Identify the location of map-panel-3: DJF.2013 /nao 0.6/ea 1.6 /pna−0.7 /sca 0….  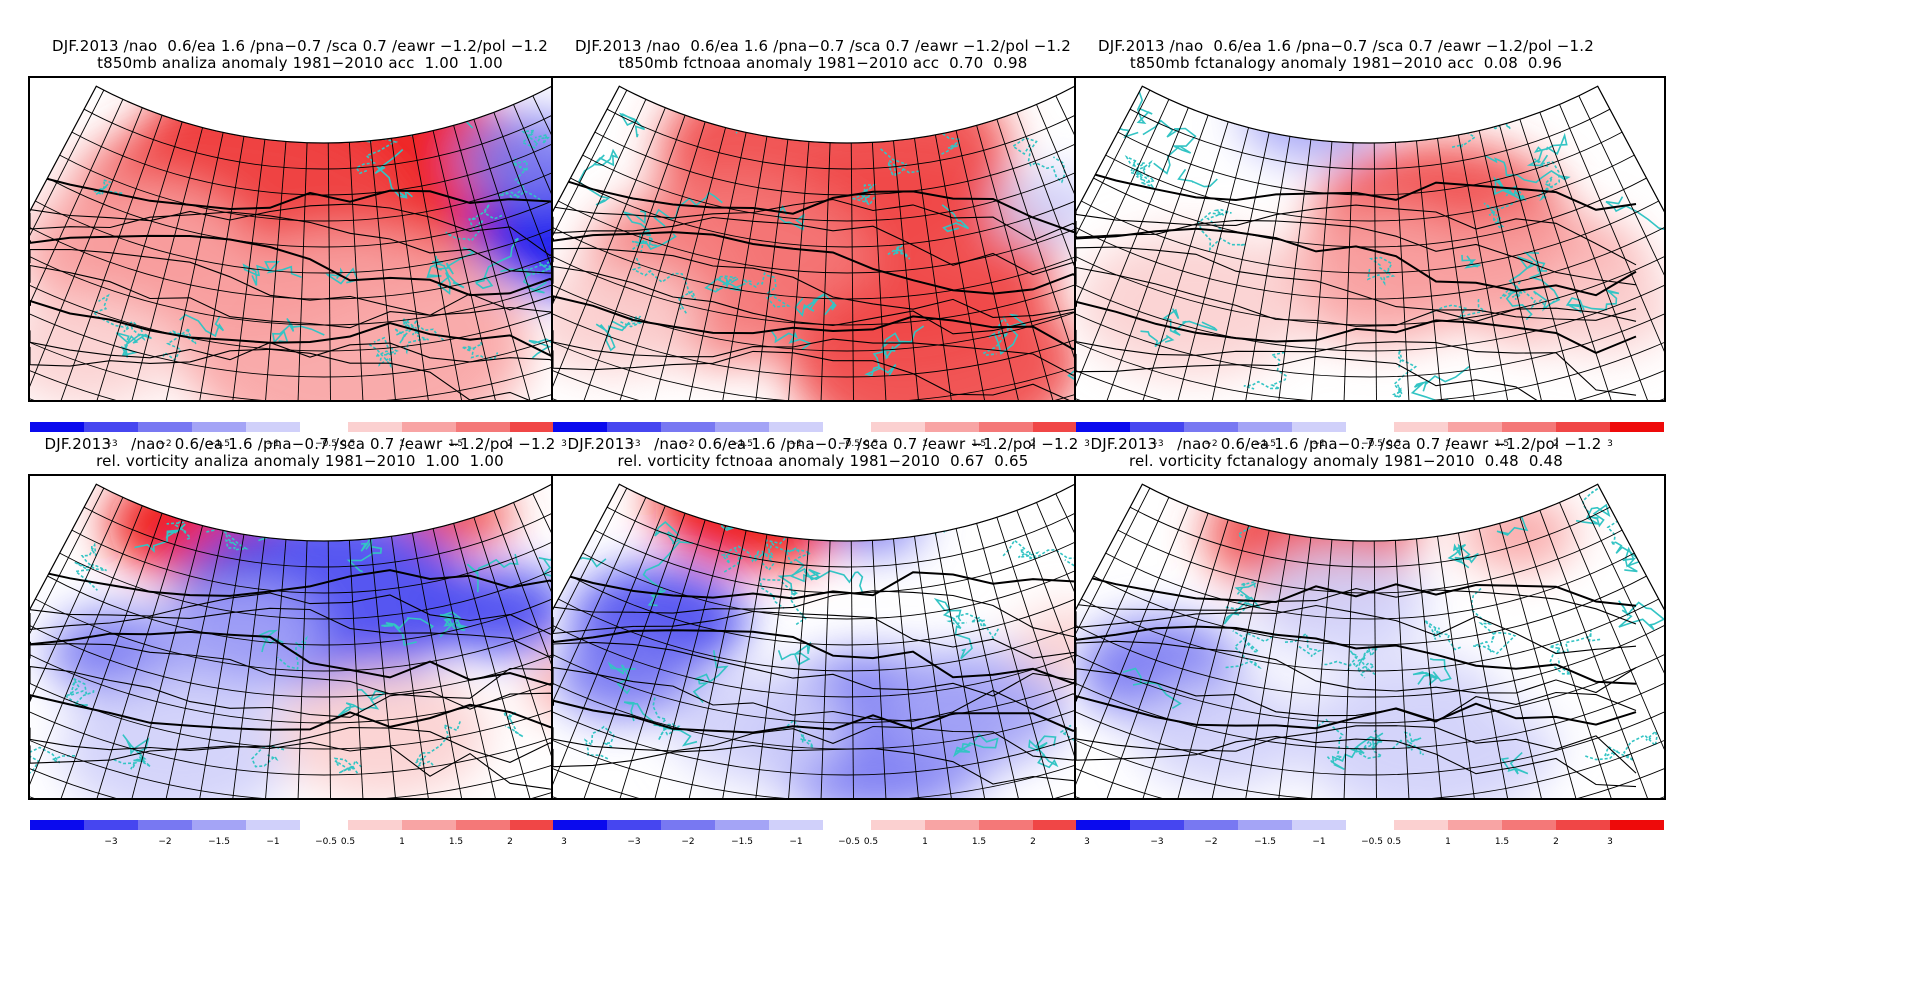
(1356, 258).